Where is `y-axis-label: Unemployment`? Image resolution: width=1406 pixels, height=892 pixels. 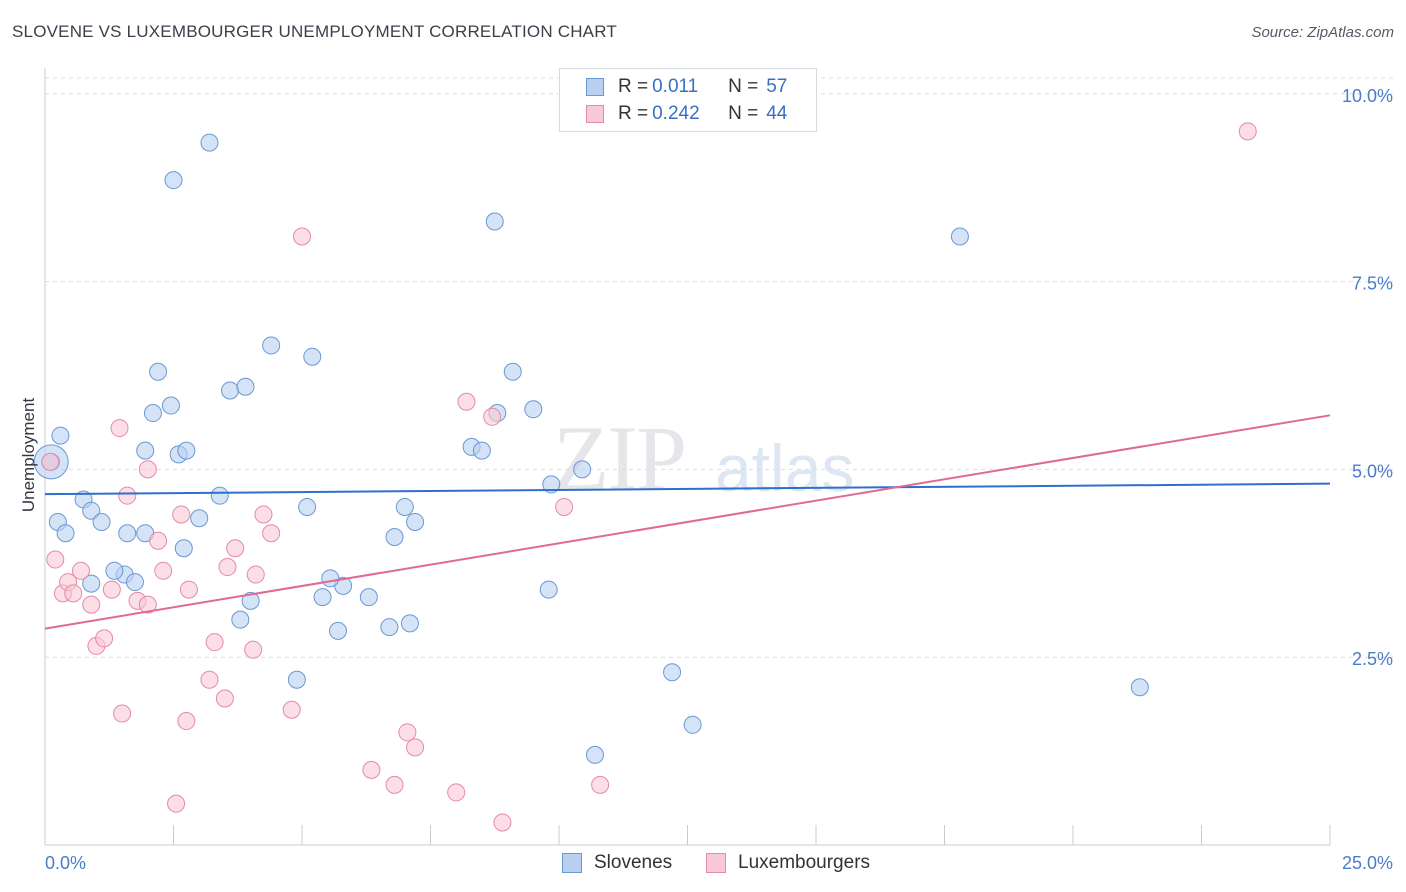 y-axis-label: Unemployment is located at coordinates (28, 455).